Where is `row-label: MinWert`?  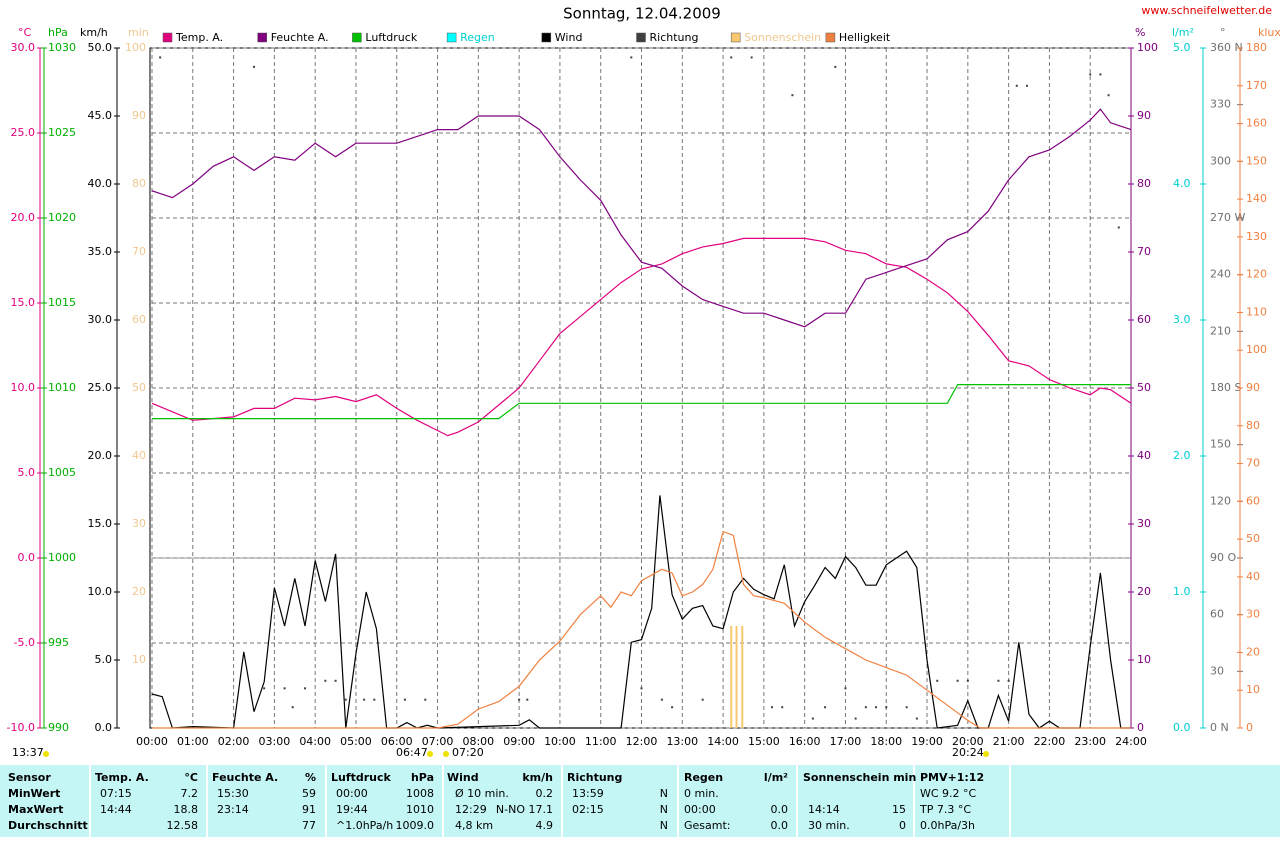
row-label: MinWert is located at coordinates (34, 793).